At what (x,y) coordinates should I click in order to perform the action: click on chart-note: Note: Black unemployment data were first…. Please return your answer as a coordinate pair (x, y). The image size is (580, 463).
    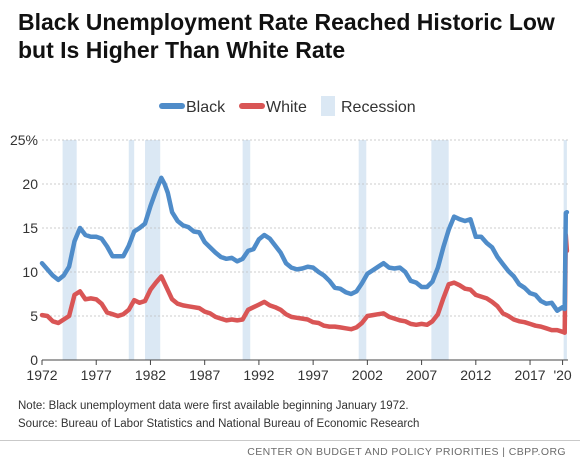
    Looking at the image, I should click on (213, 406).